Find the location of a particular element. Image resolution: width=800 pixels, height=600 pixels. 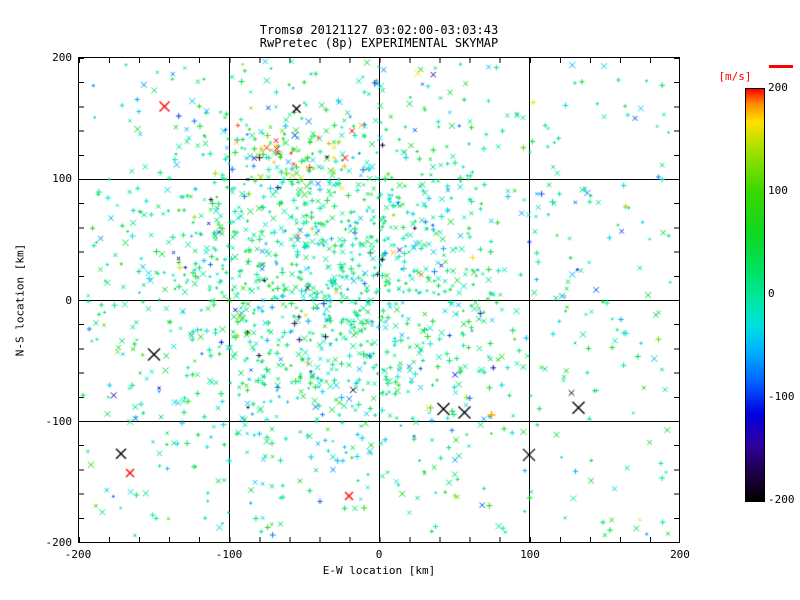

colorbar-tick-label: 100 is located at coordinates (778, 190).